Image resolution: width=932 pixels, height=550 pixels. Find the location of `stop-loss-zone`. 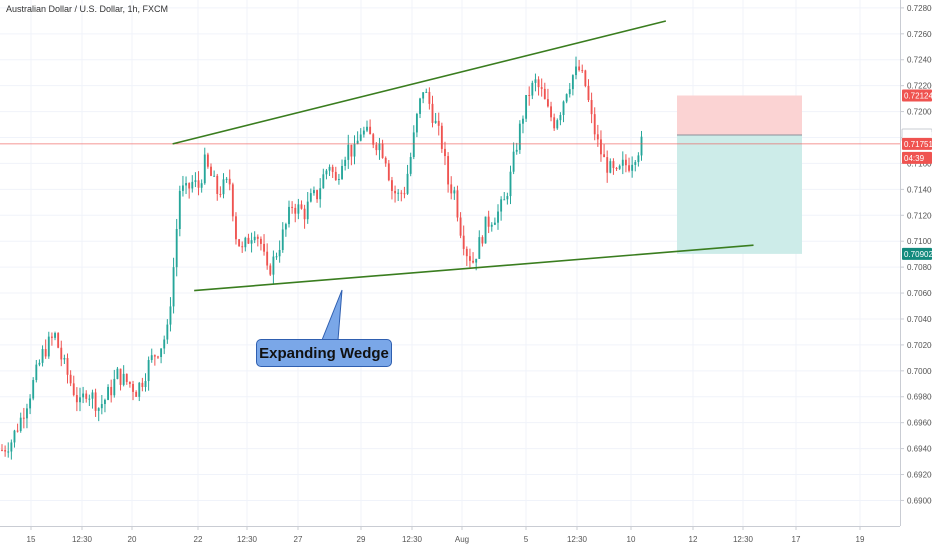

stop-loss-zone is located at coordinates (739, 115).